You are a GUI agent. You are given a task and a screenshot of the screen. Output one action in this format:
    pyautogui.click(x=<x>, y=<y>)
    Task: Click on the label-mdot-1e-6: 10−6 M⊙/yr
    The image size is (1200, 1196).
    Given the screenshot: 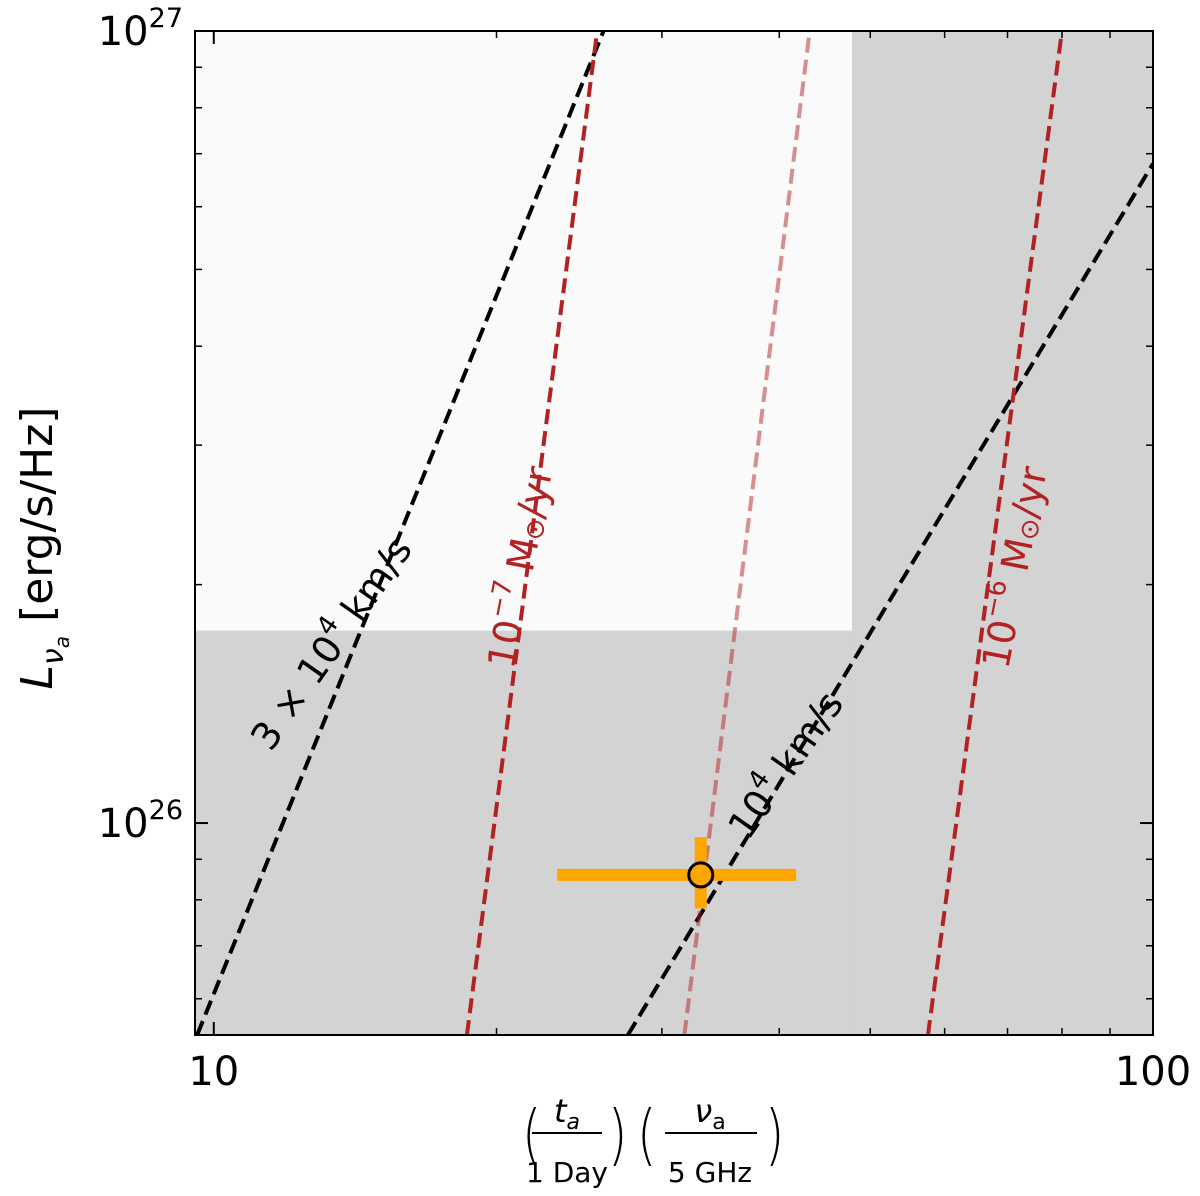 What is the action you would take?
    pyautogui.click(x=1011, y=566)
    